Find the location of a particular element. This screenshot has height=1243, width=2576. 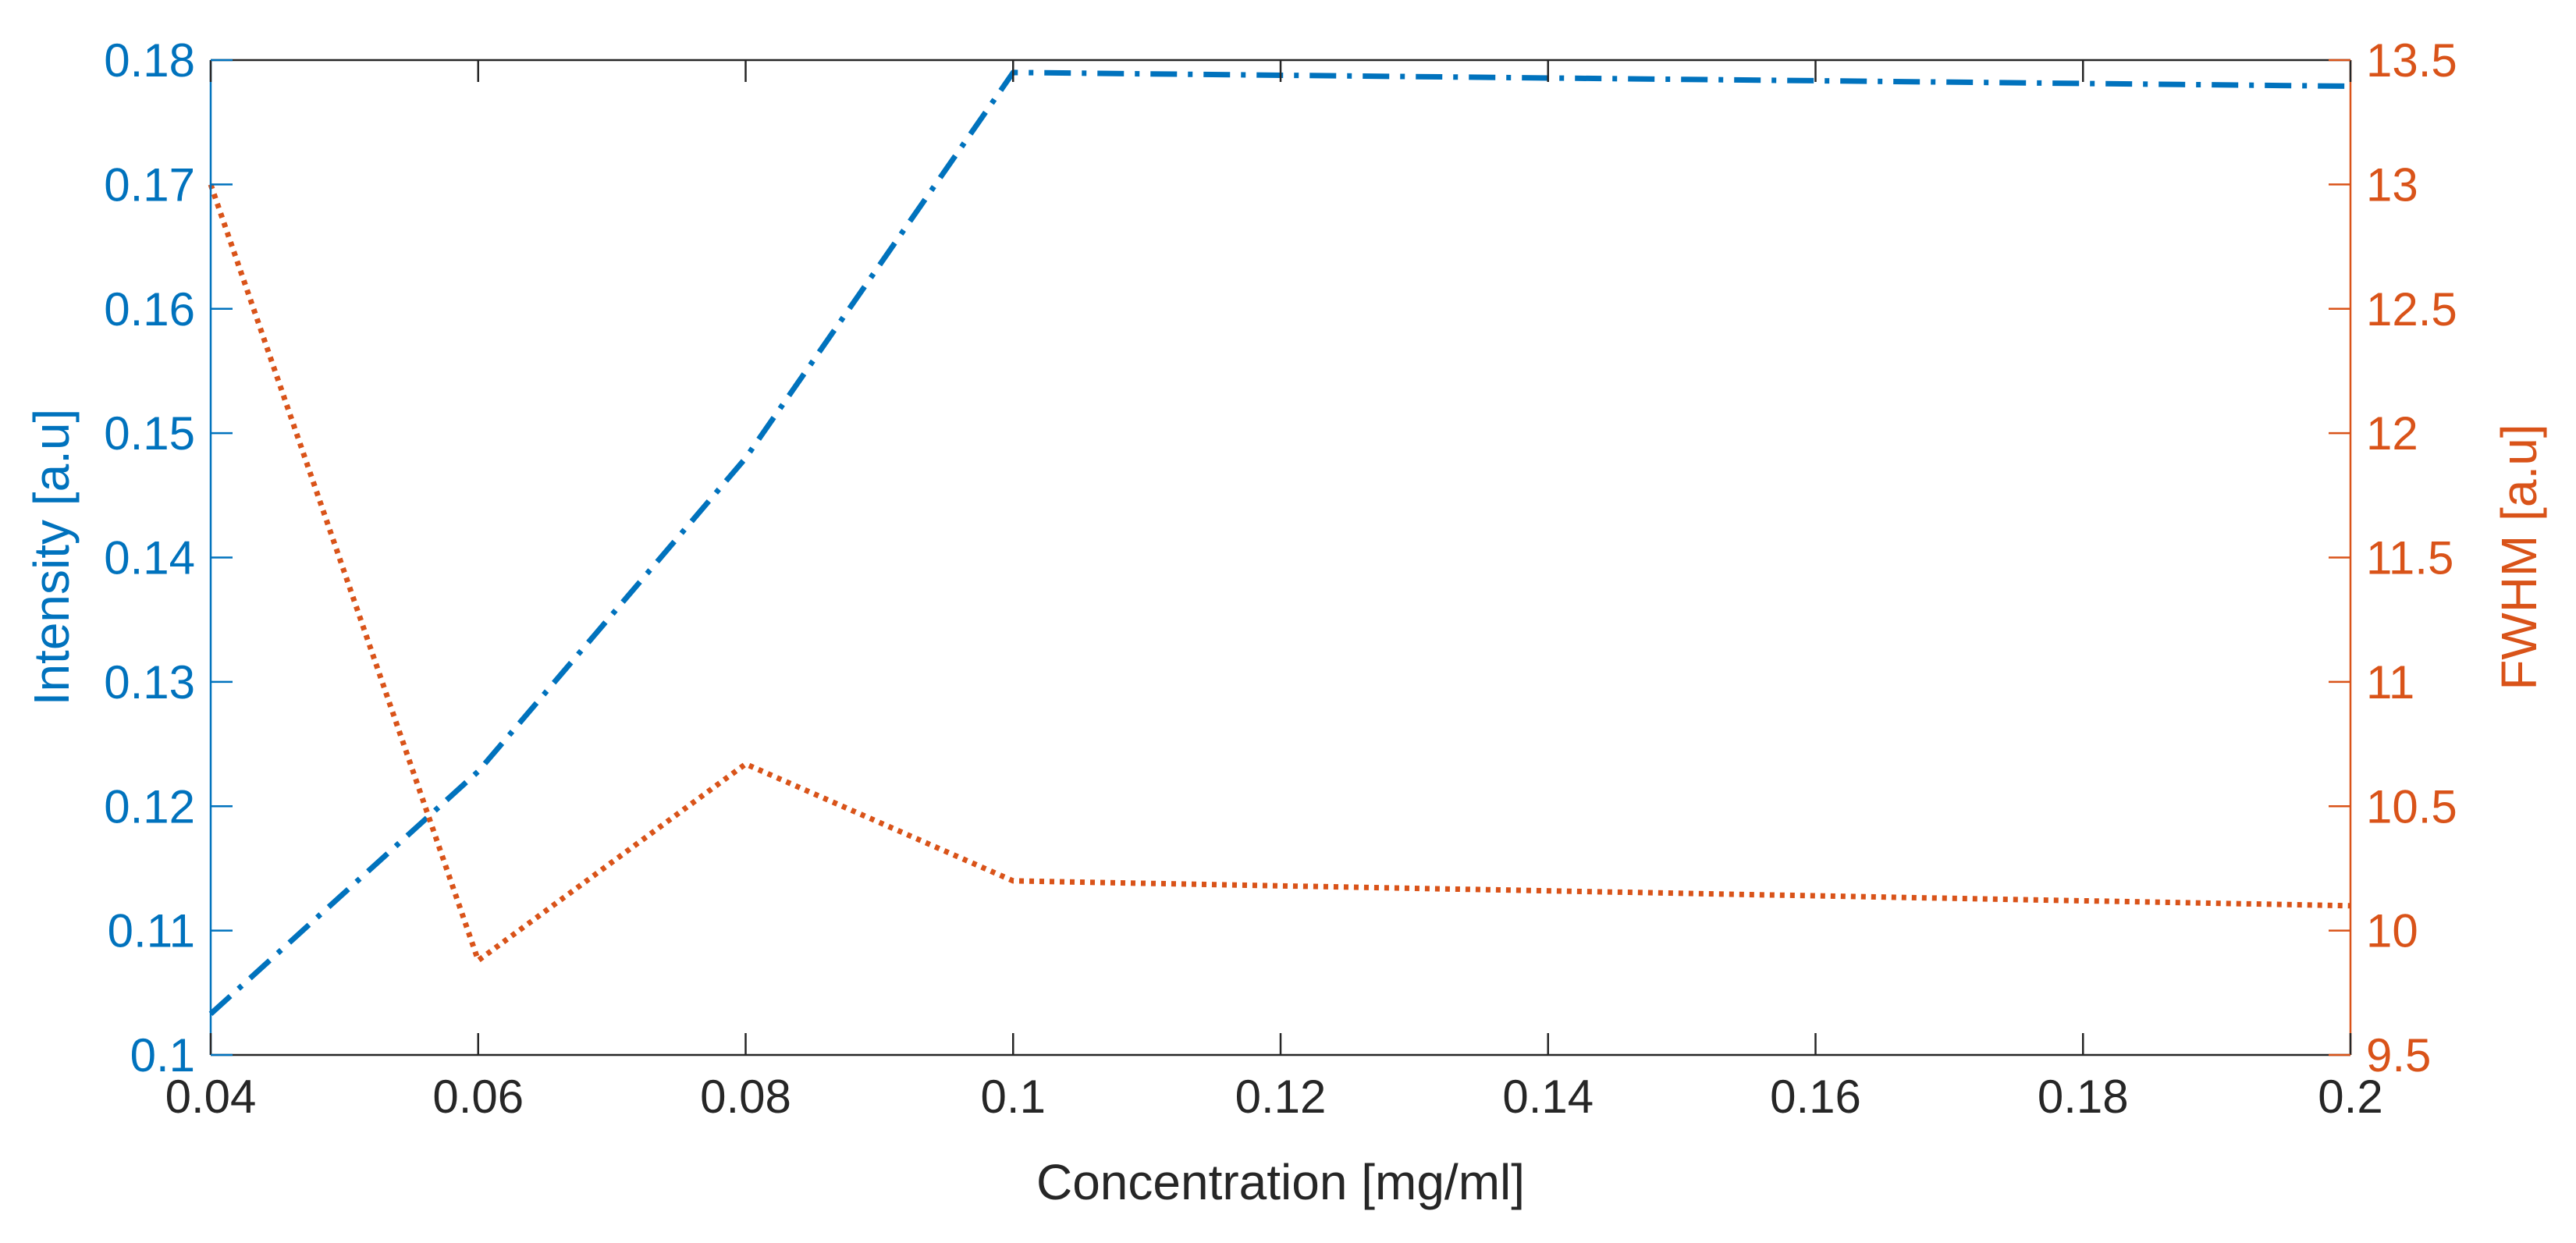

y-left-tick-label: 0.13 is located at coordinates (149, 682).